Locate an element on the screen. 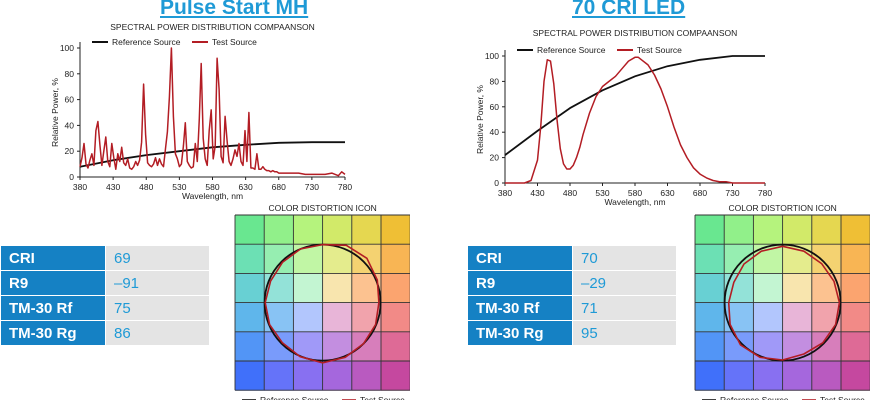 The width and height of the screenshot is (870, 400). metric-label: R9 is located at coordinates (53, 283).